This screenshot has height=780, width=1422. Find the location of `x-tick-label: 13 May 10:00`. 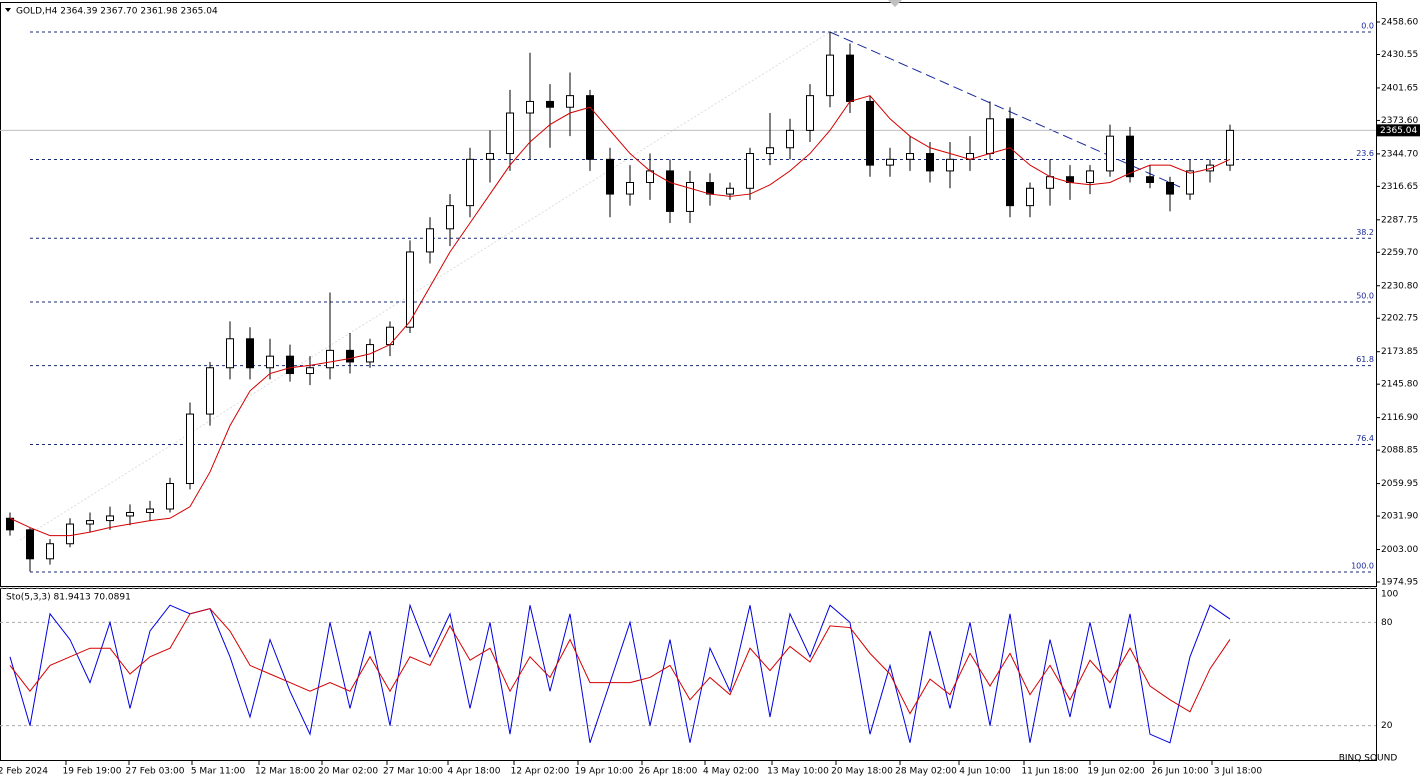

x-tick-label: 13 May 10:00 is located at coordinates (798, 772).